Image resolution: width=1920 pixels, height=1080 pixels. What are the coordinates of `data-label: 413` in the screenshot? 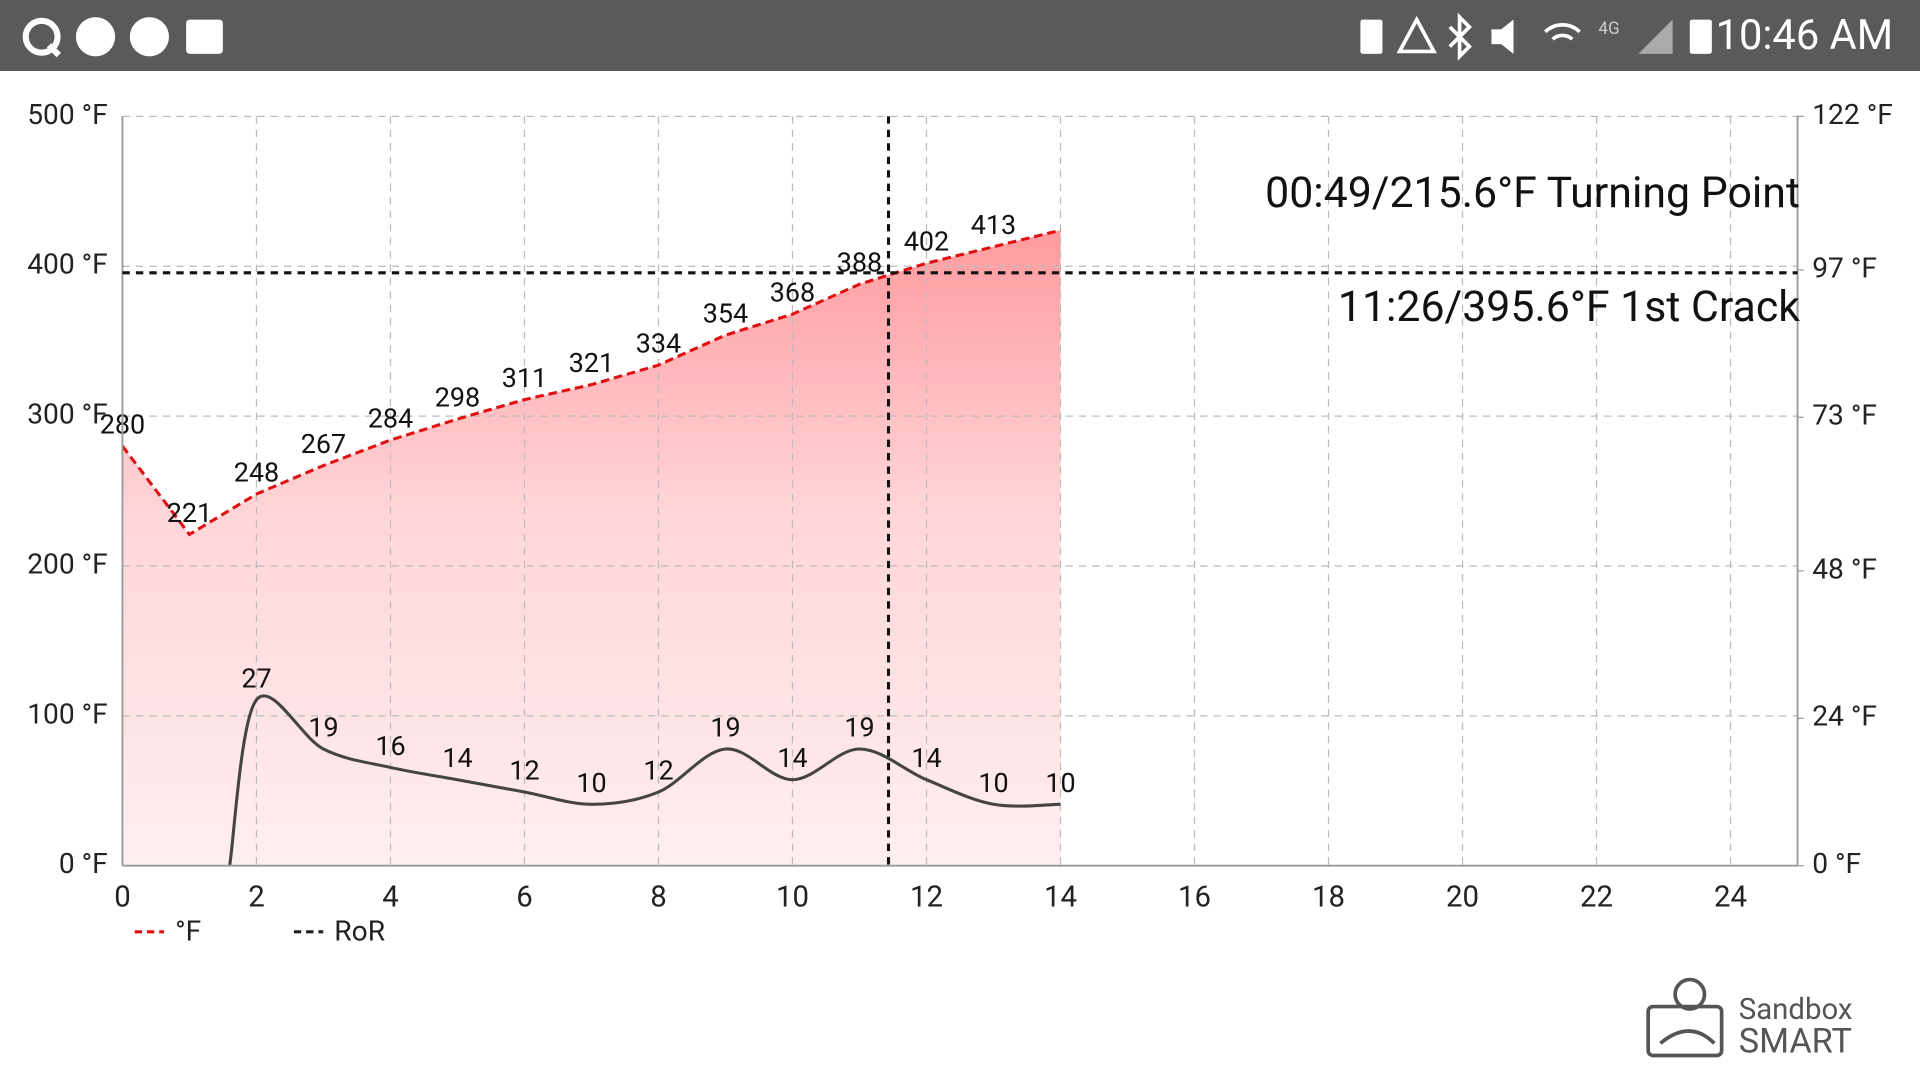 It's located at (993, 225).